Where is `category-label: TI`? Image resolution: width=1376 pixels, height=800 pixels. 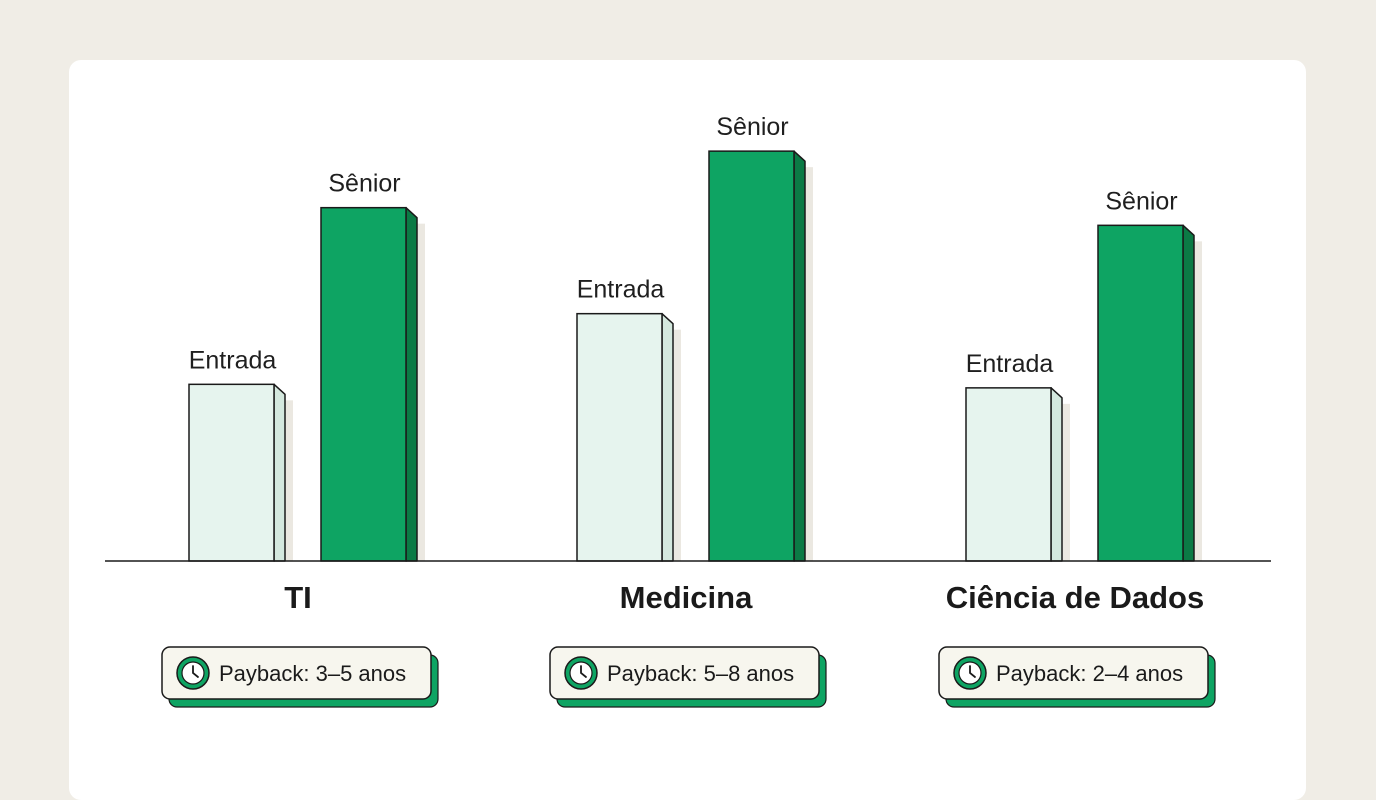 category-label: TI is located at coordinates (298, 597).